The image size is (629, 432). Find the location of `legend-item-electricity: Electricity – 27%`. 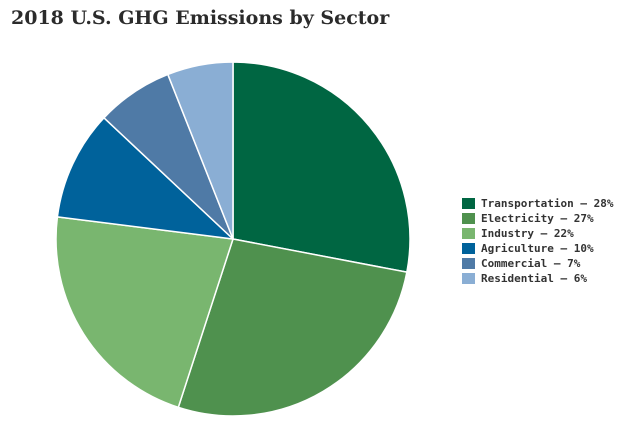

legend-item-electricity: Electricity – 27% is located at coordinates (537, 218).